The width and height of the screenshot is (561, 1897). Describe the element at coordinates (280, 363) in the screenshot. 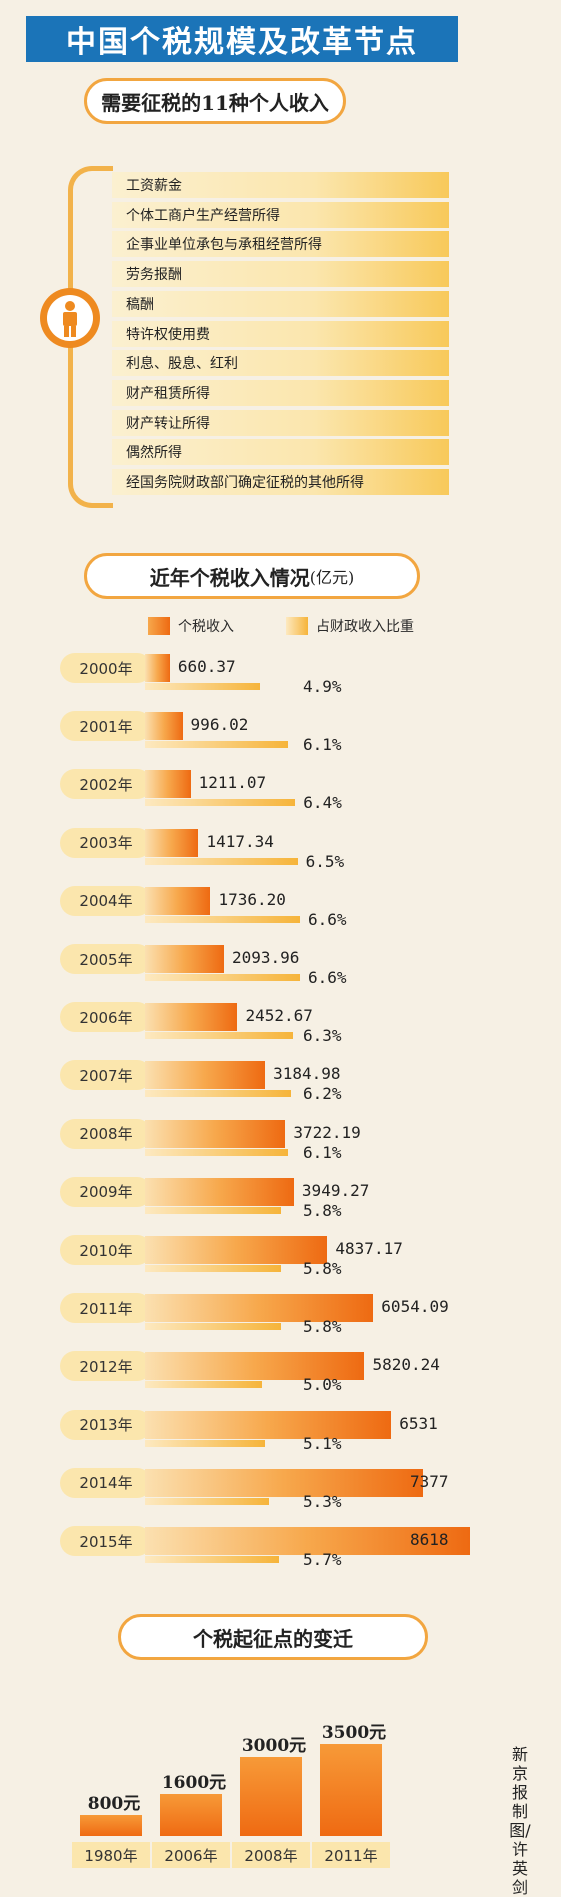

I see `income-item: 利息、股息、红利` at that location.